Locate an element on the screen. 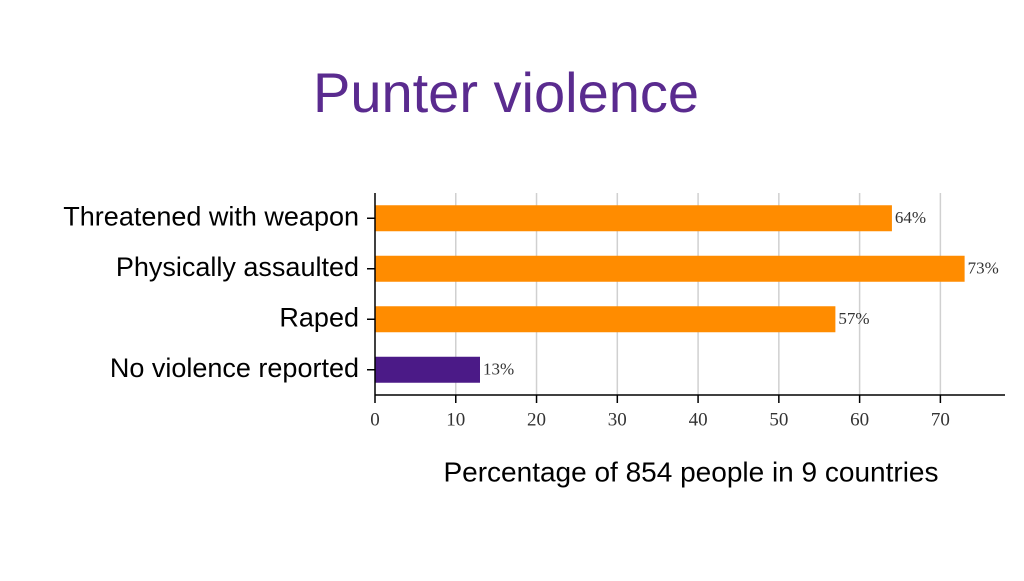 The width and height of the screenshot is (1024, 581). x-tick-label: 30 is located at coordinates (617, 419).